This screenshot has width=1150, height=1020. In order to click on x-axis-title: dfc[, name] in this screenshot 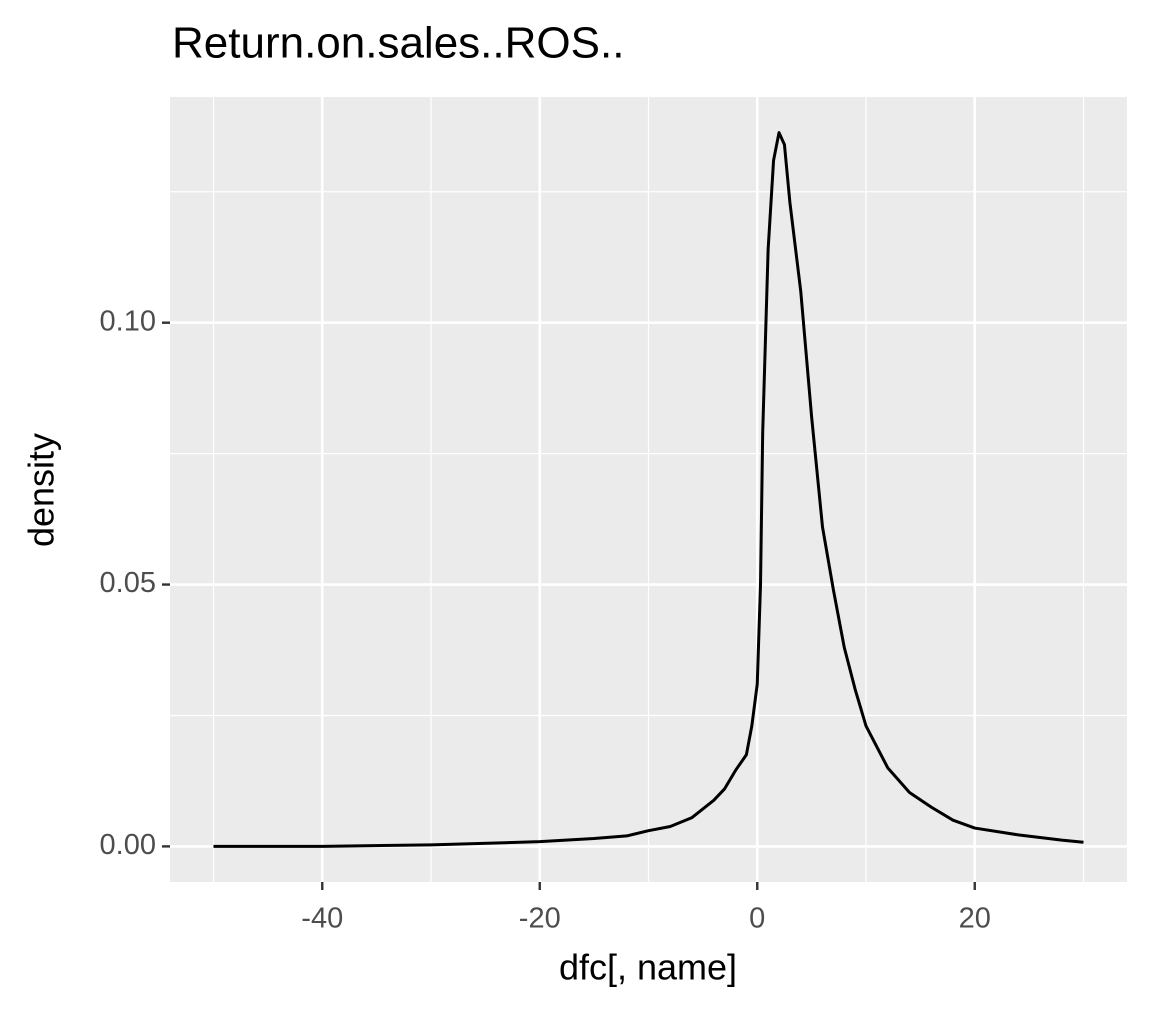, I will do `click(648, 967)`.